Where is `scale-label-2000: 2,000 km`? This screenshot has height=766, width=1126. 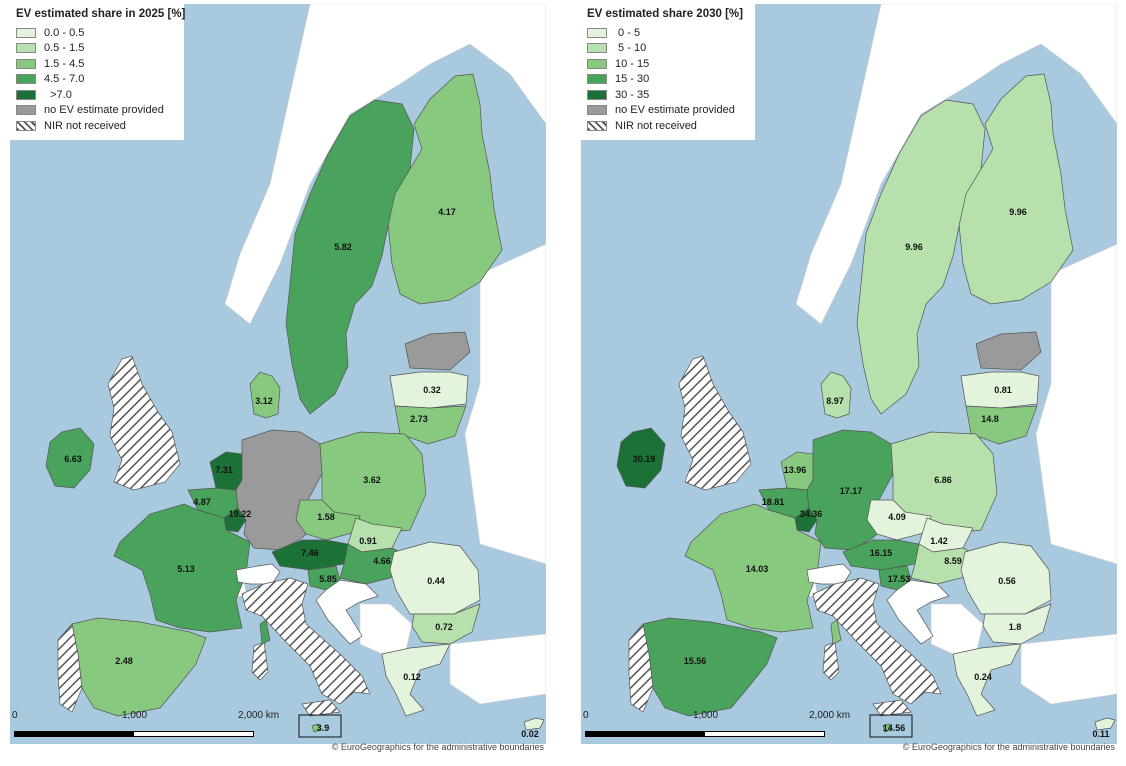 scale-label-2000: 2,000 km is located at coordinates (259, 715).